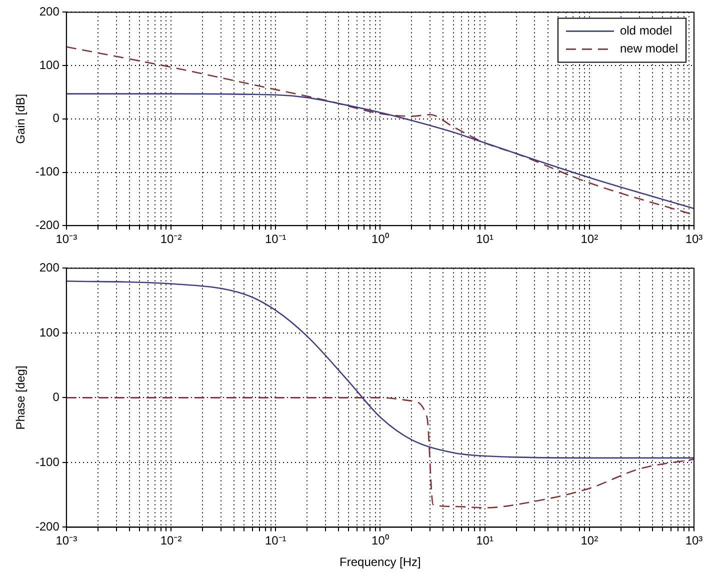  I want to click on y-axis-title: Phase [deg], so click(21, 398).